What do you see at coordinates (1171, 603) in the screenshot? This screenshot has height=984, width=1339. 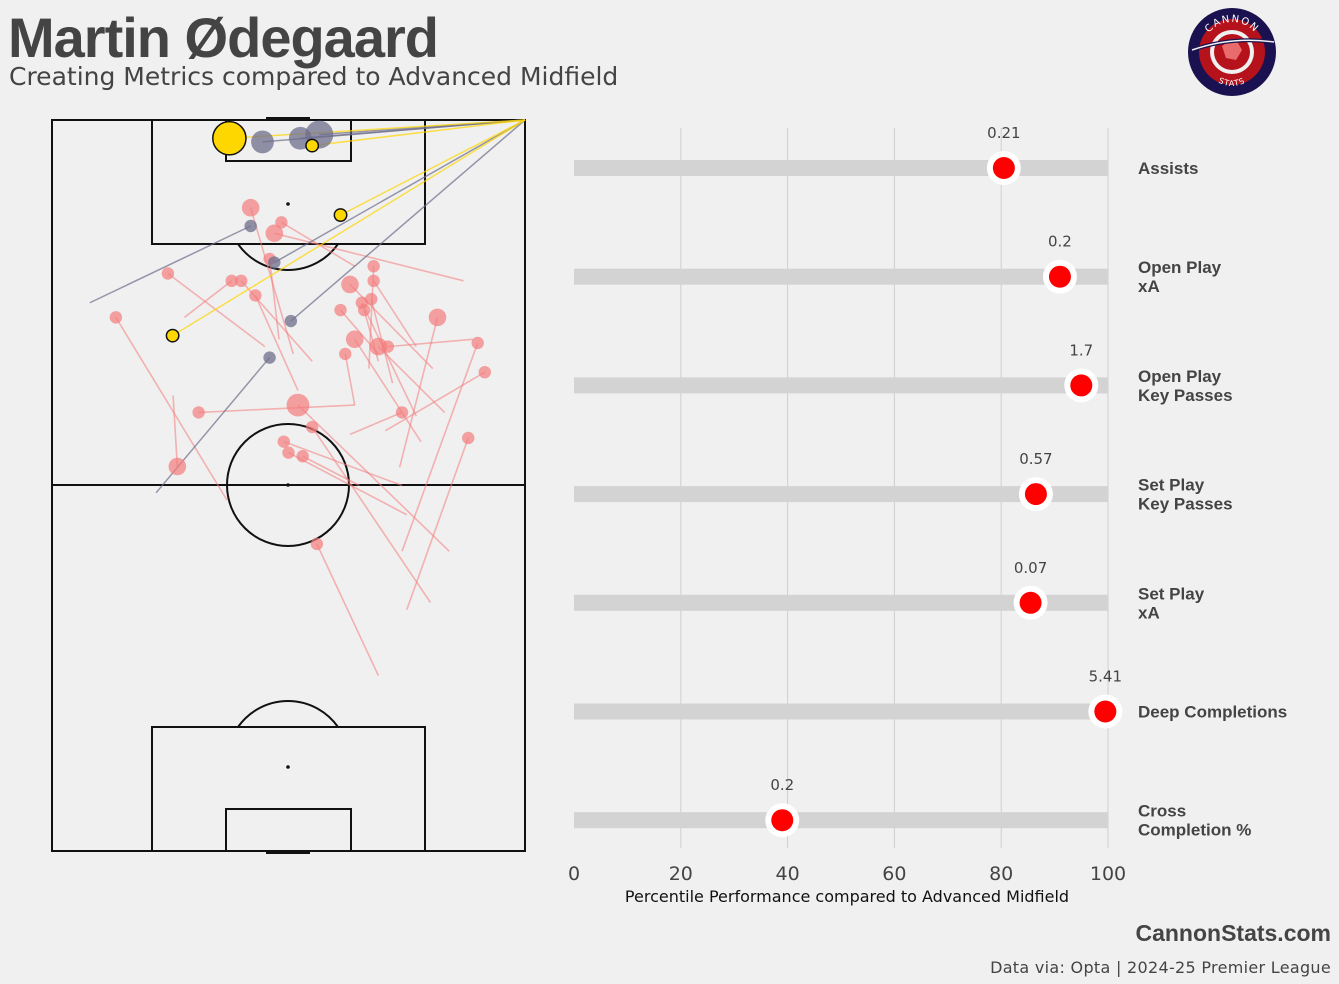 I see `metric-label: Set Play xA` at bounding box center [1171, 603].